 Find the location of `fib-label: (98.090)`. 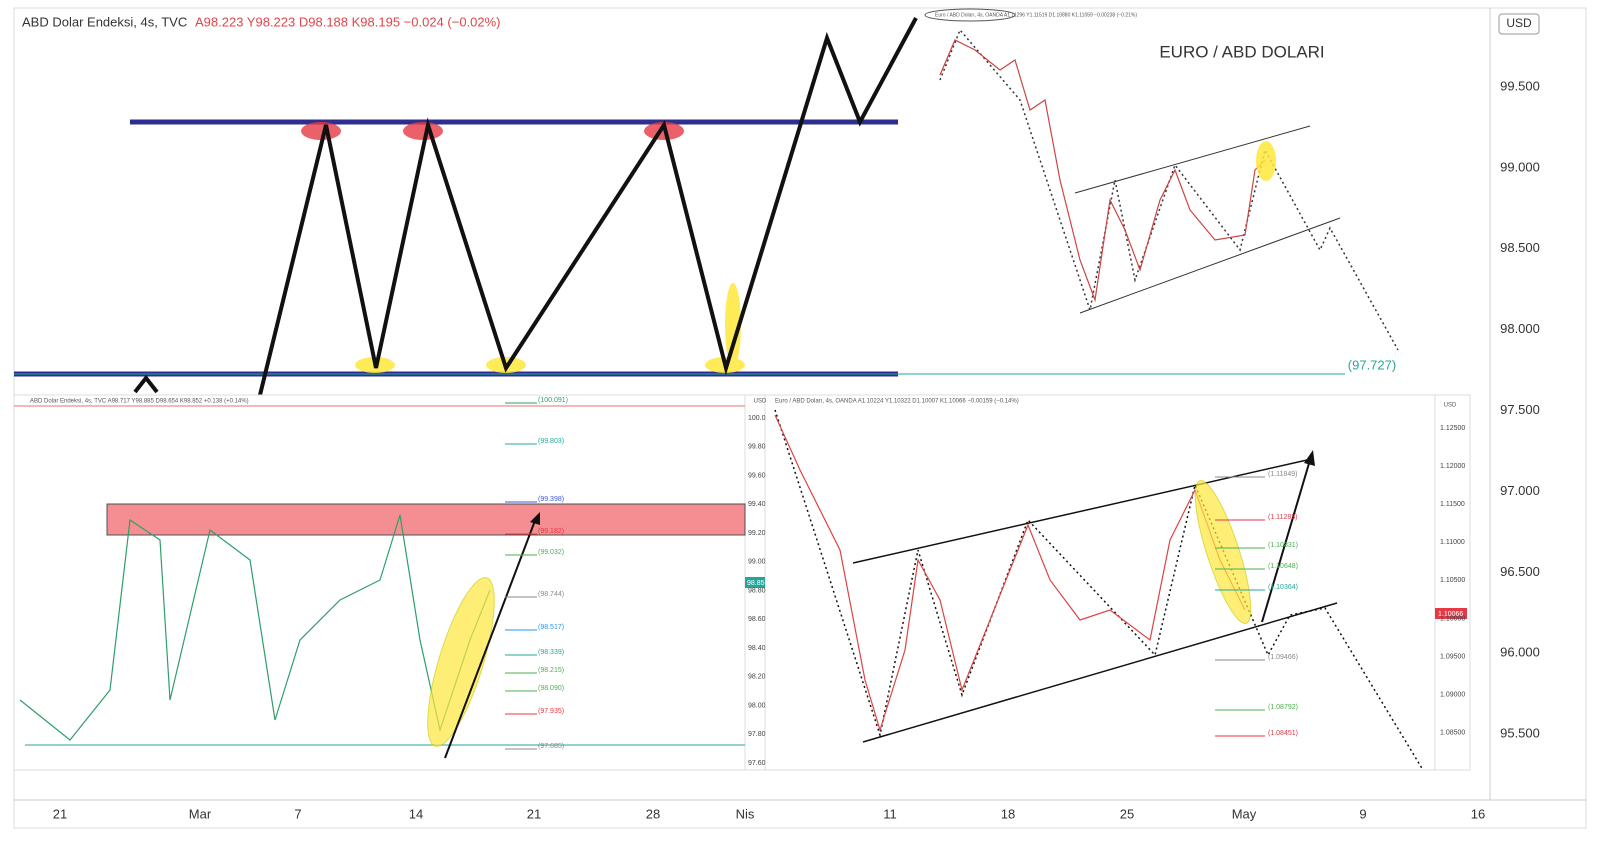

fib-label: (98.090) is located at coordinates (551, 688).